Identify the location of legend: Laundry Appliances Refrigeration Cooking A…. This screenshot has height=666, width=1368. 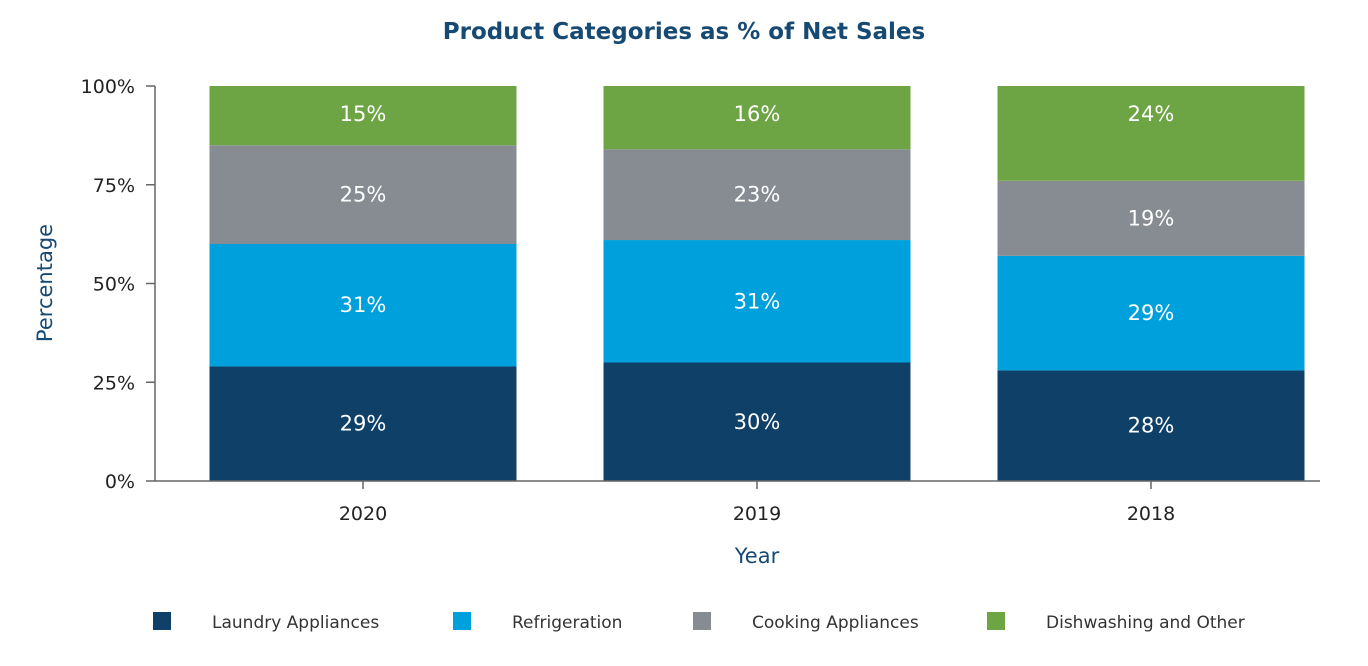
(699, 622).